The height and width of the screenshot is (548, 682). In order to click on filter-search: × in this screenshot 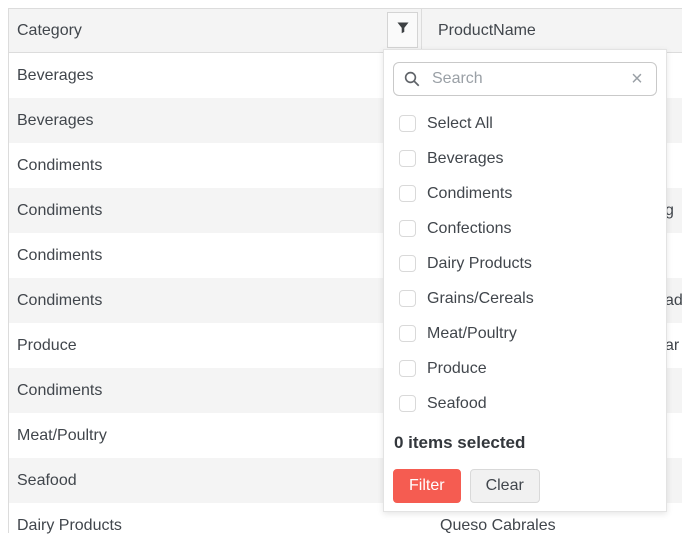, I will do `click(525, 79)`.